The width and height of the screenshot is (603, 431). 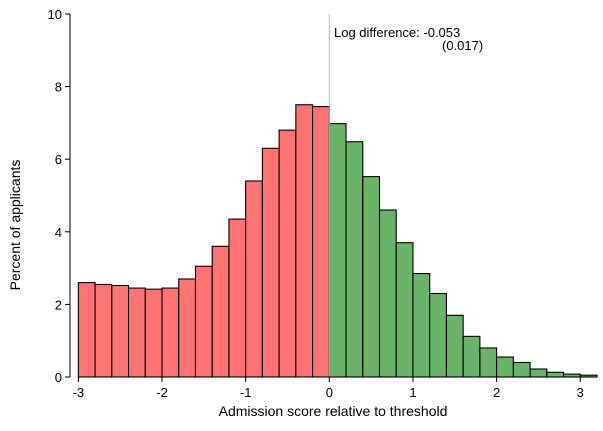 What do you see at coordinates (58, 304) in the screenshot?
I see `y-tick-label-2: 2` at bounding box center [58, 304].